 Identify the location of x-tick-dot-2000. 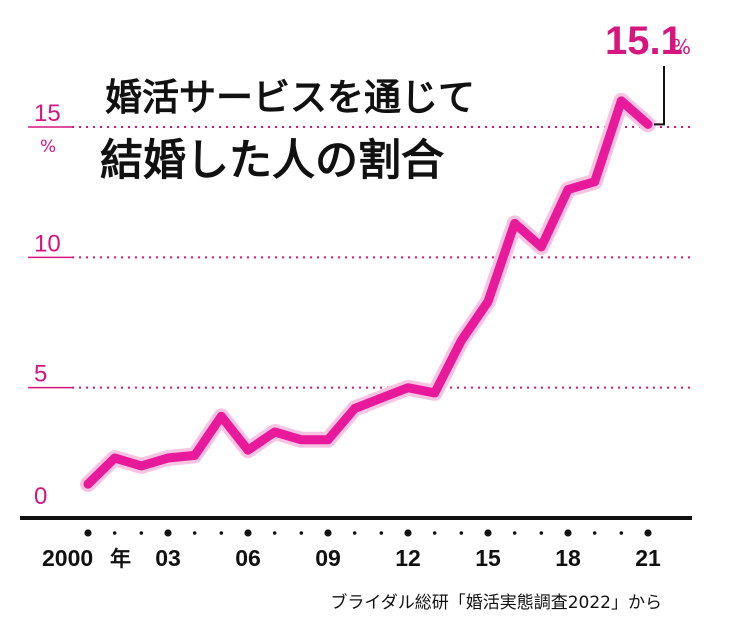
(88, 533).